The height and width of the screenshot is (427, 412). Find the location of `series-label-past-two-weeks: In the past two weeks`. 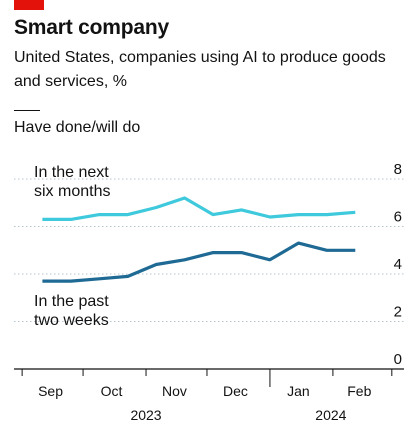

series-label-past-two-weeks: In the past two weeks is located at coordinates (71, 311).